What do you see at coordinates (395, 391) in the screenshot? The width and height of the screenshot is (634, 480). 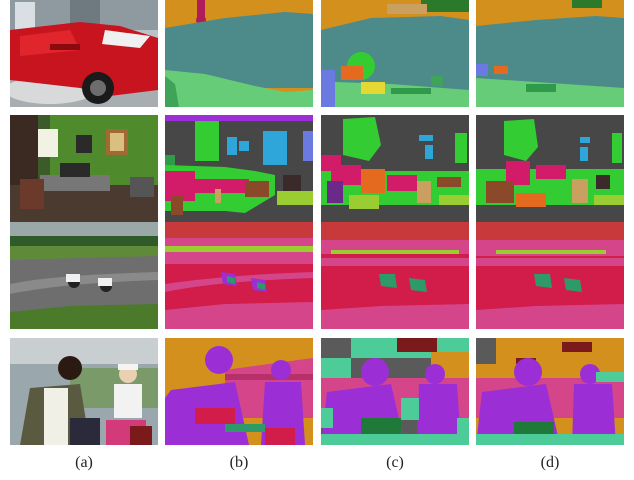 I see `row4-prediction-c` at bounding box center [395, 391].